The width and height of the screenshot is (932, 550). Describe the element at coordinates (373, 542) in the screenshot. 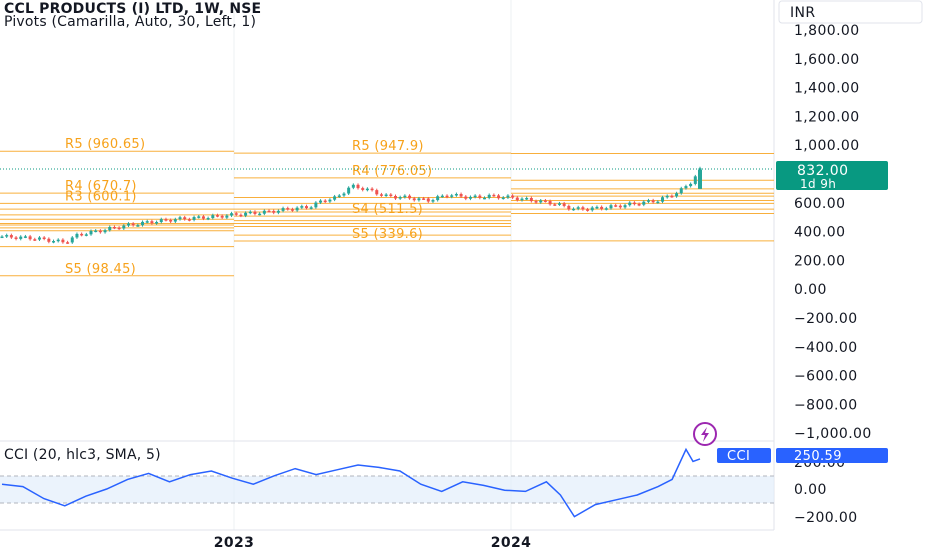

I see `time-axis: 2023 2024` at that location.